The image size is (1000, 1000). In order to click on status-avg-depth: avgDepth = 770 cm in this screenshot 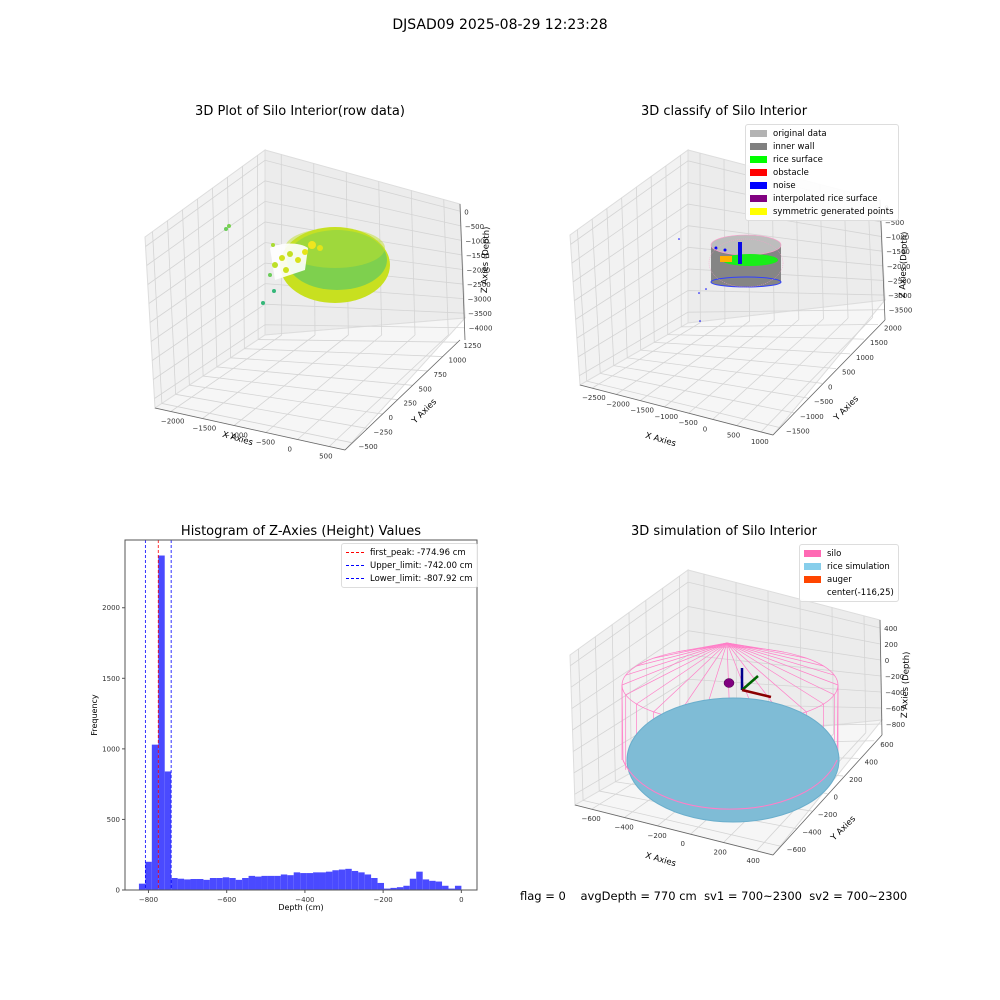, I will do `click(638, 896)`.